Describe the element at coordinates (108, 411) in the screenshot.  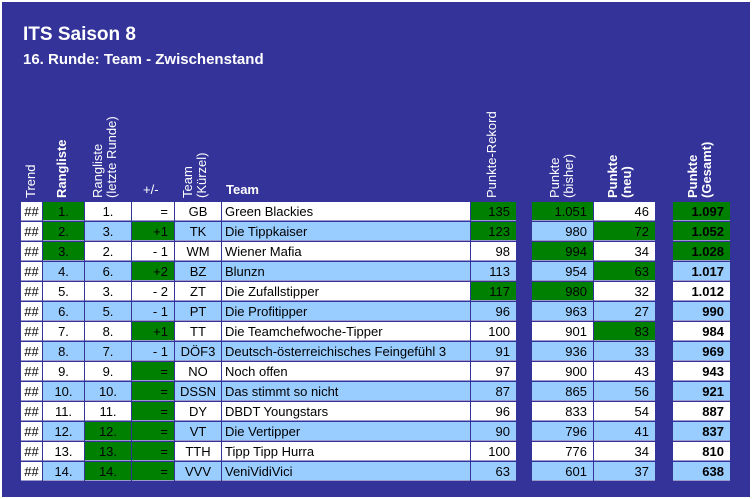
I see `cell-letzte: 11.` at that location.